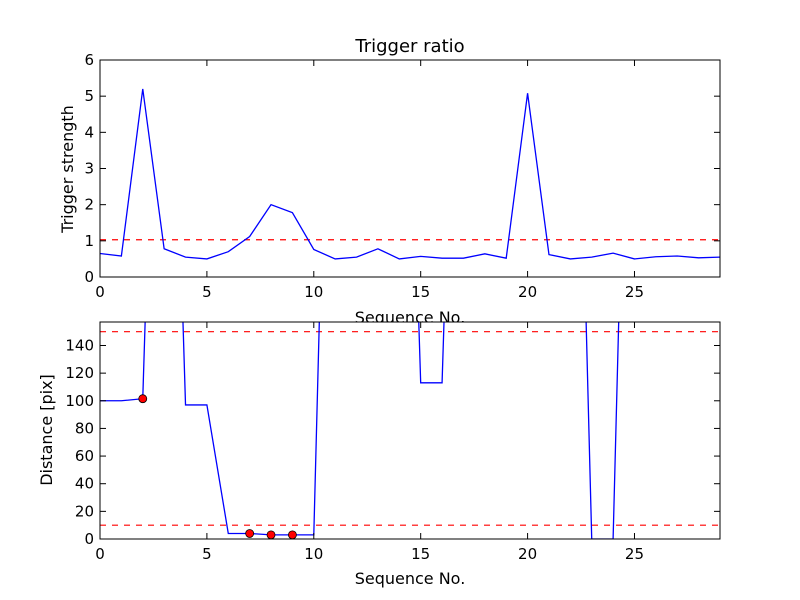 The width and height of the screenshot is (800, 600). I want to click on bottom-chart-xlabel: Sequence No., so click(410, 578).